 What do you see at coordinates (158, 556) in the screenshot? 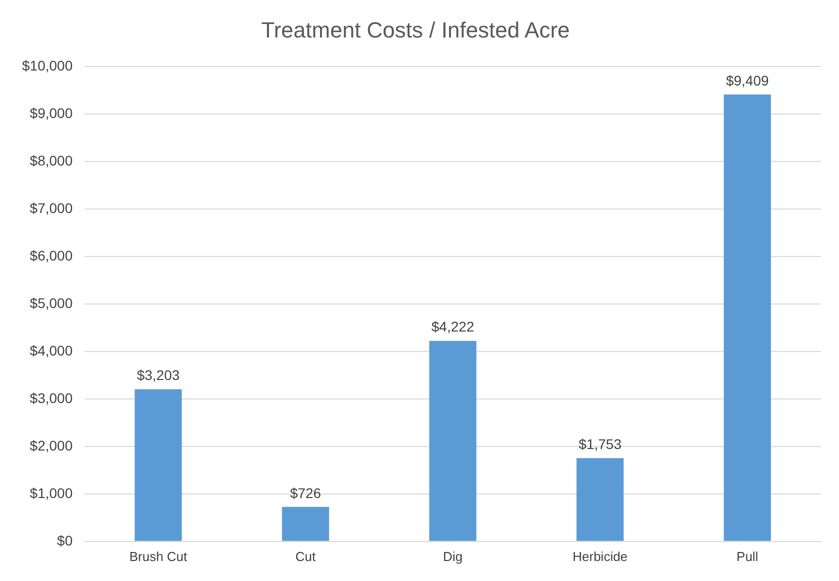
I see `x-tick-label: Brush Cut` at bounding box center [158, 556].